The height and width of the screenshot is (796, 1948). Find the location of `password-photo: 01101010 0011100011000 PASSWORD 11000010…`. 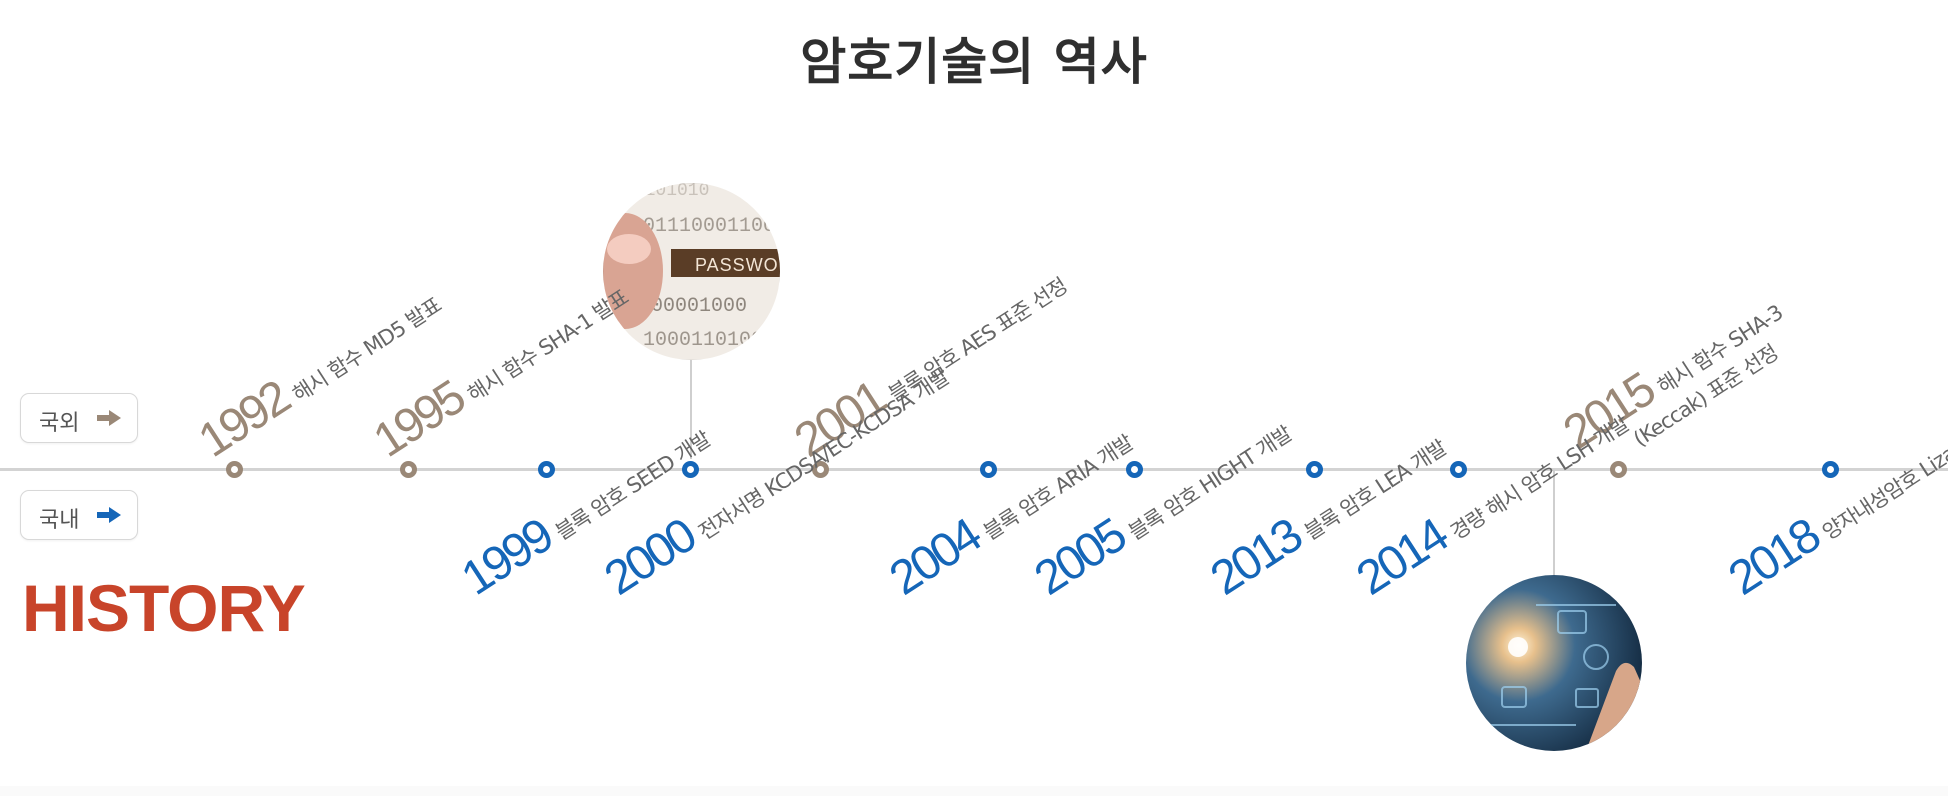

password-photo: 01101010 0011100011000 PASSWORD 11000010… is located at coordinates (691, 271).